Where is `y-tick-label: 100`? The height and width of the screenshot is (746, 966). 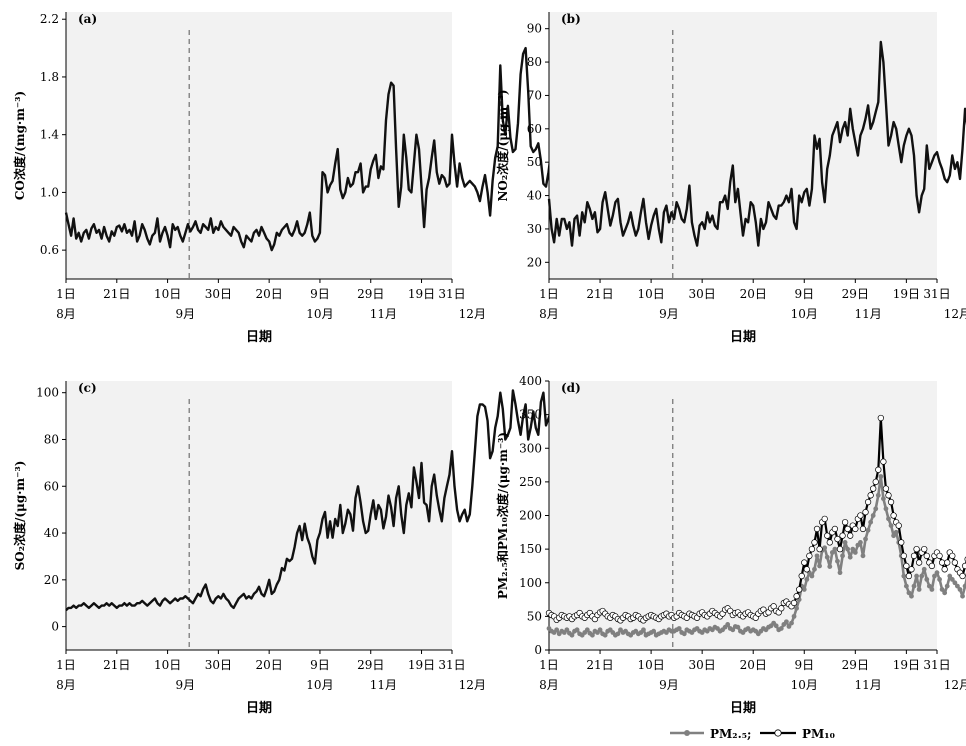 y-tick-label: 100 is located at coordinates (530, 583).